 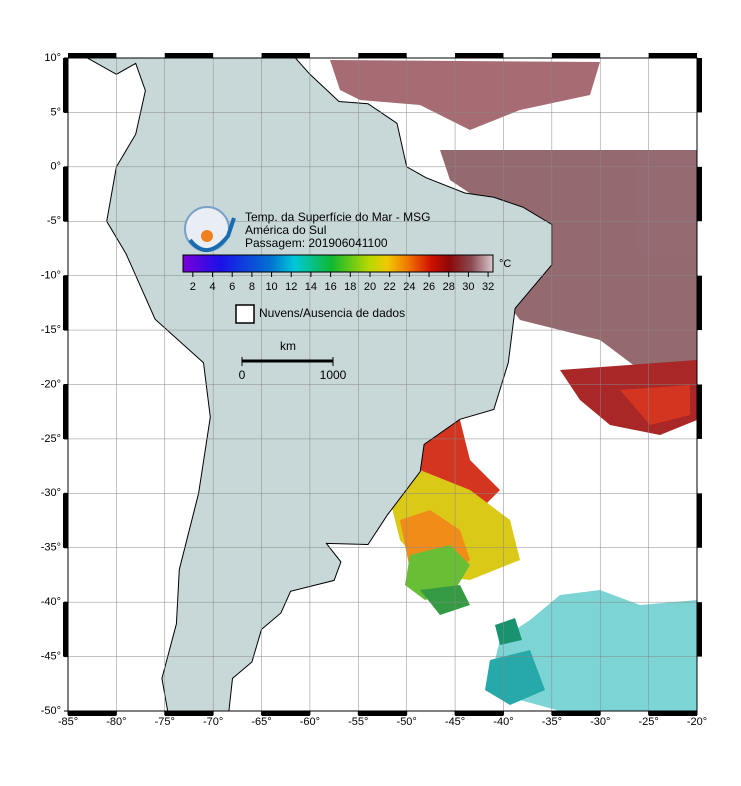 What do you see at coordinates (51, 711) in the screenshot?
I see `y-tick-label: -50°` at bounding box center [51, 711].